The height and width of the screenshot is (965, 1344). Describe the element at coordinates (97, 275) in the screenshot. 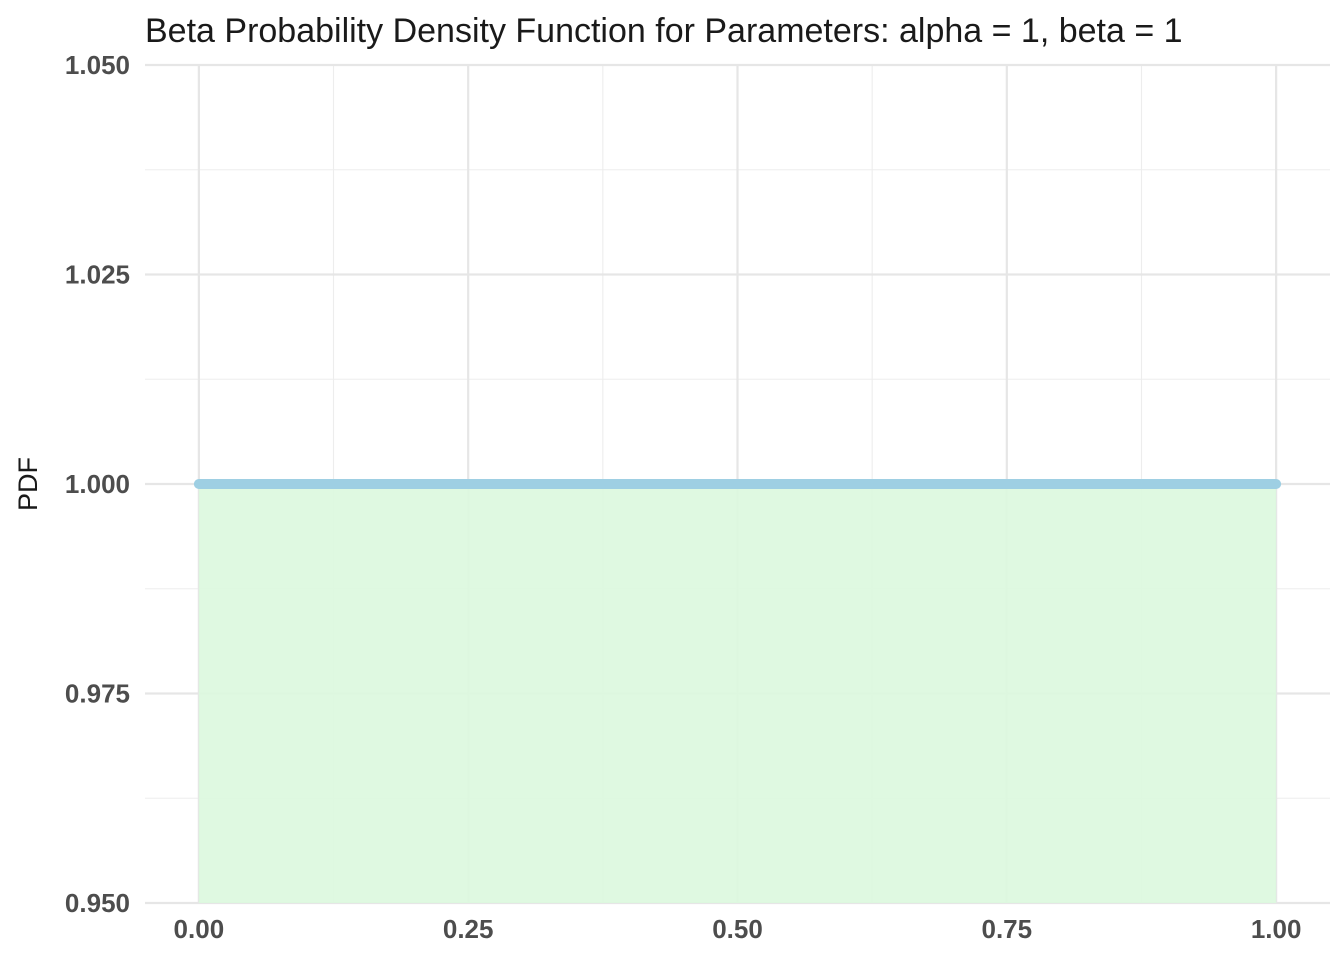

I see `y-tick-label: 1.025` at that location.